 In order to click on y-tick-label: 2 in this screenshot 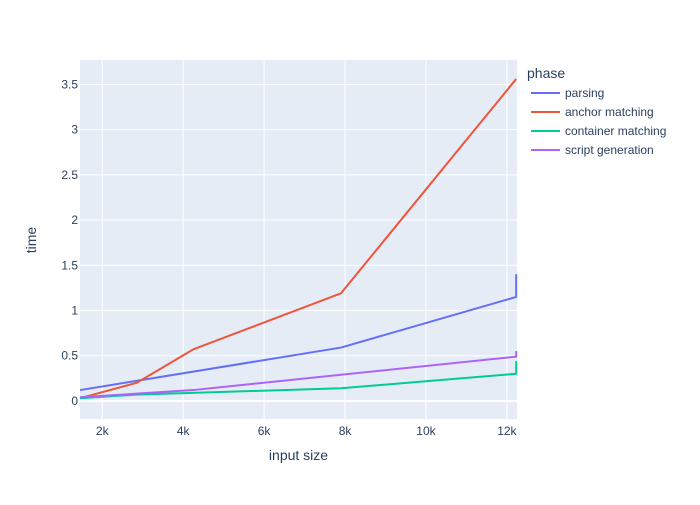, I will do `click(74, 220)`.